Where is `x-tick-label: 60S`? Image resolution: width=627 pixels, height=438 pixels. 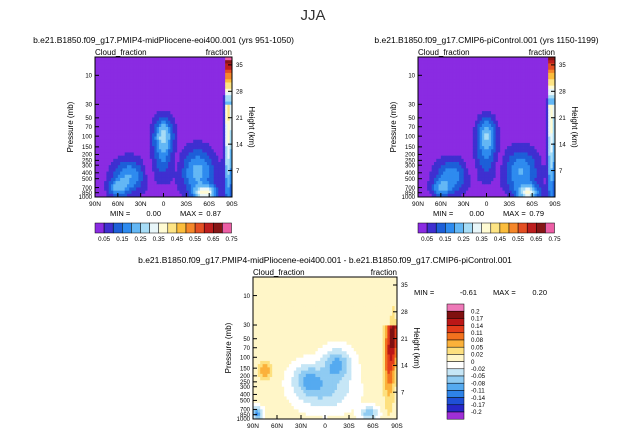
x-tick-label: 60S is located at coordinates (209, 204).